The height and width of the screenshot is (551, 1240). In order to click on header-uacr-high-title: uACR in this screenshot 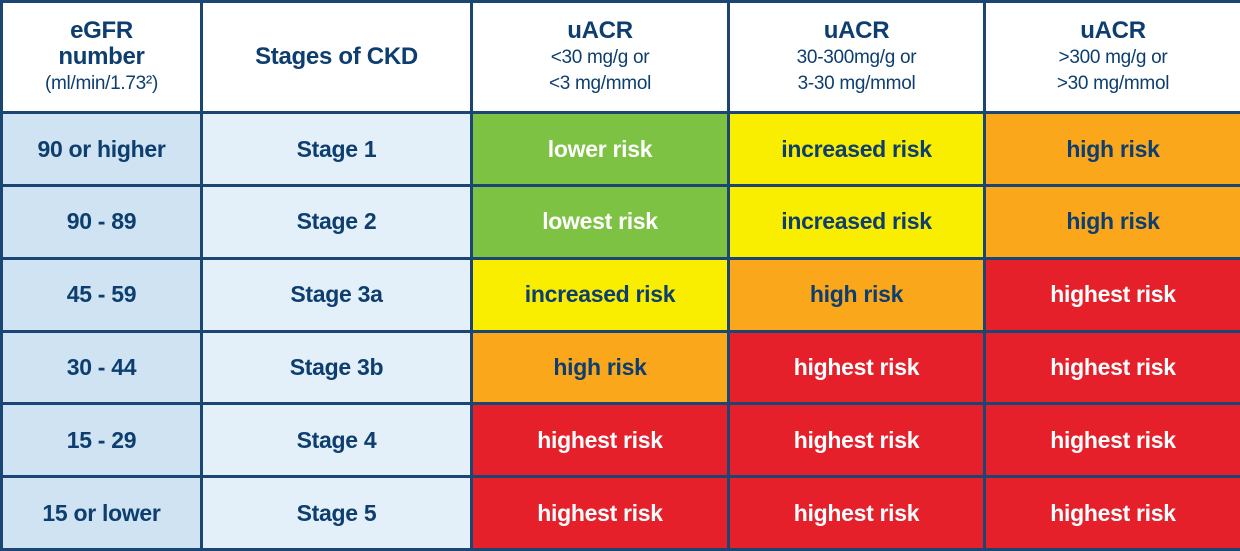, I will do `click(1113, 31)`.